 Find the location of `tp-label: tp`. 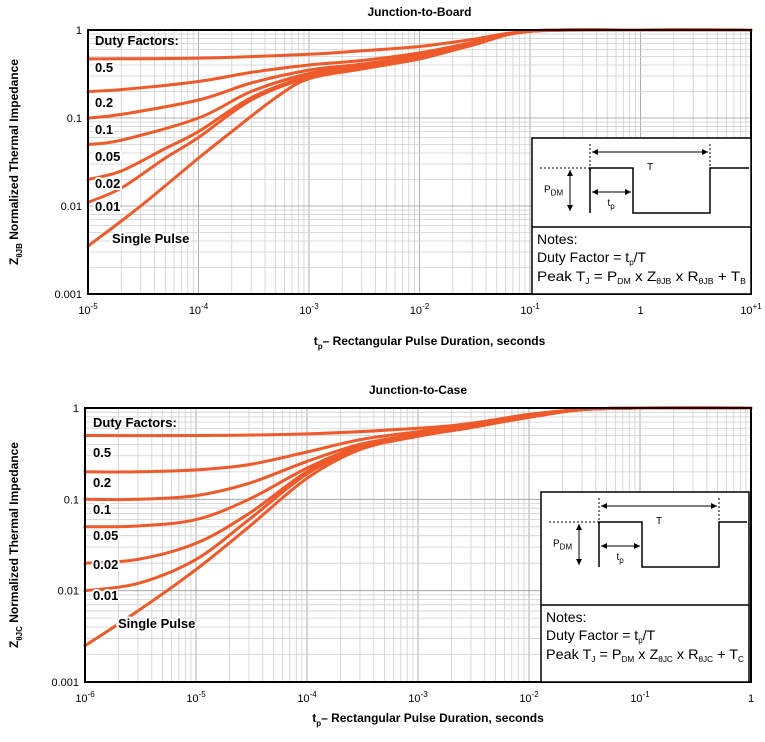

tp-label: tp is located at coordinates (621, 558).